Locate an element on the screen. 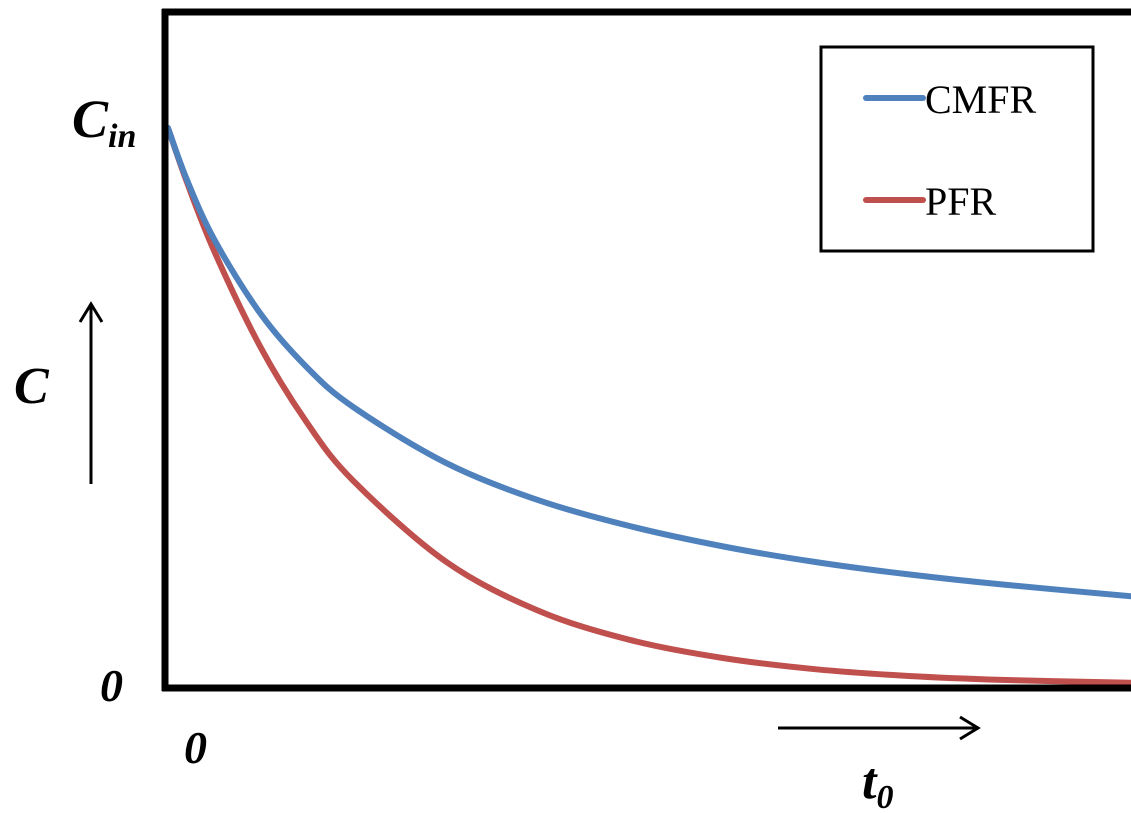  y-top-tick-label: Cin is located at coordinates (104, 122).